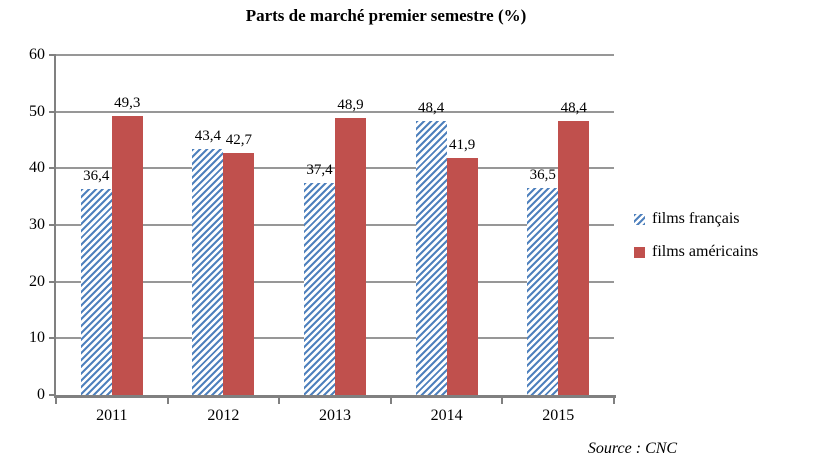 The width and height of the screenshot is (815, 470). I want to click on legend-item-films-francais: films français, so click(696, 219).